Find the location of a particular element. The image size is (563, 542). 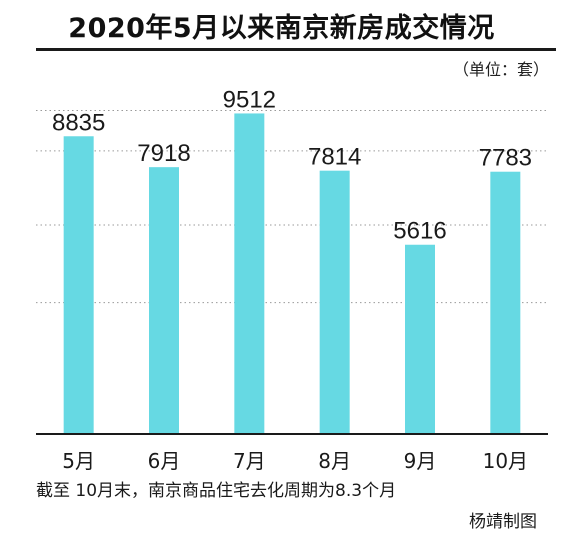

data-label: 5616 is located at coordinates (419, 231).